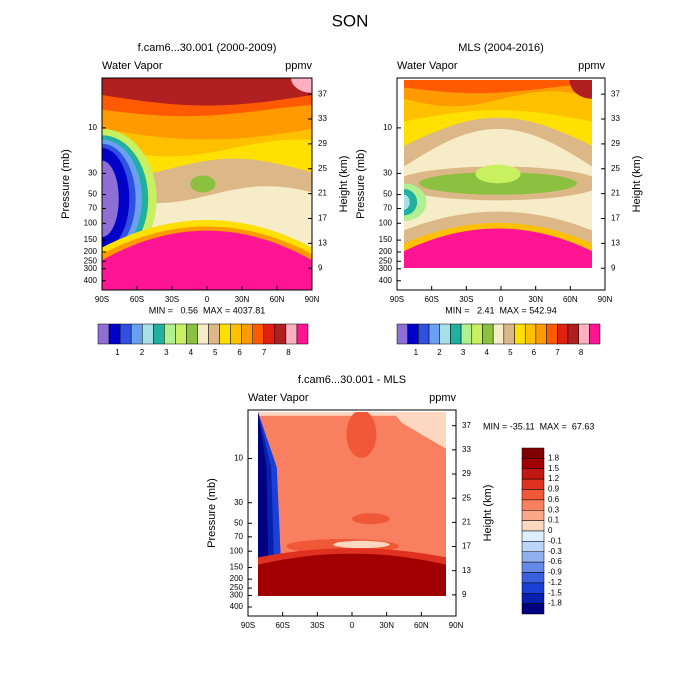 The height and width of the screenshot is (700, 700). I want to click on y2-tick-label: 25, so click(466, 497).